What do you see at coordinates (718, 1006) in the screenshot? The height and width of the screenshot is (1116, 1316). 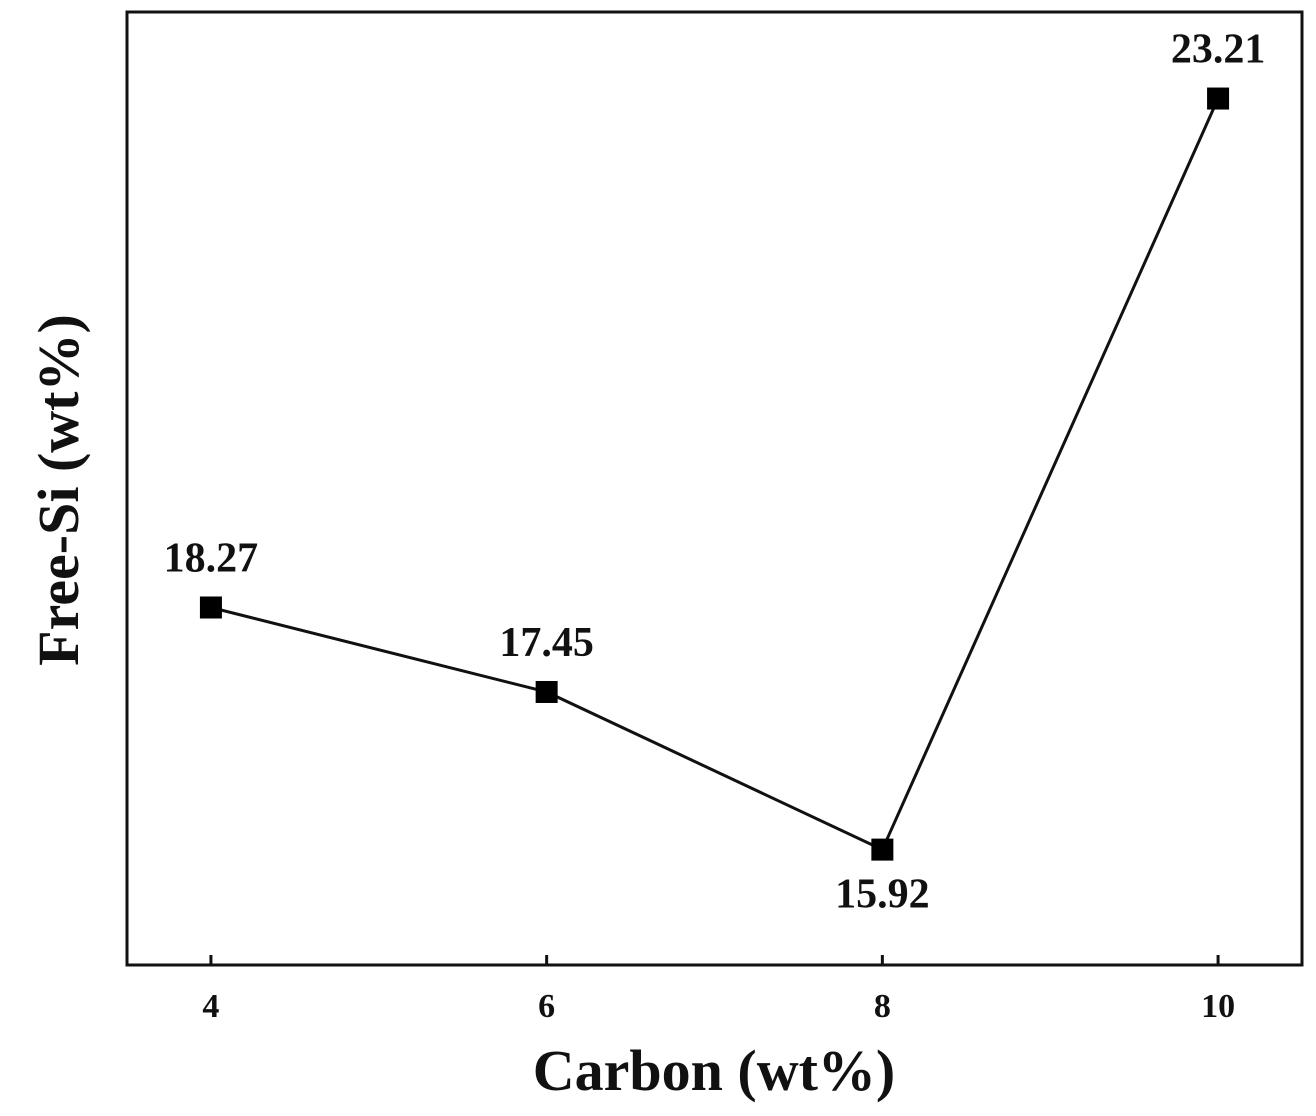 I see `x-axis-tick-labels: 4 6 8 10` at bounding box center [718, 1006].